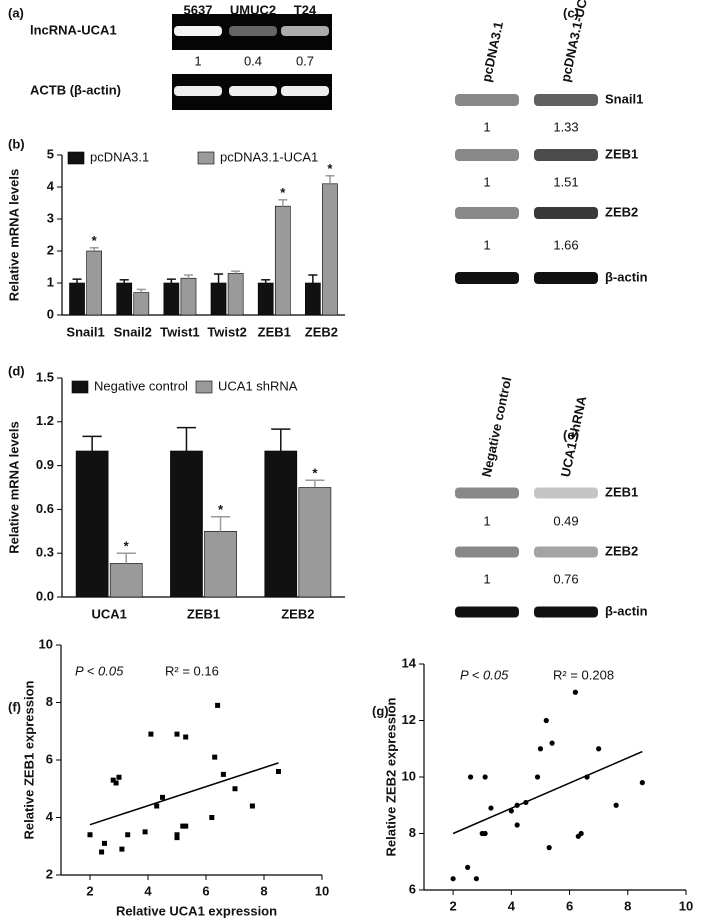 This screenshot has height=920, width=709. Describe the element at coordinates (409, 719) in the screenshot. I see `y-tick-label: 12` at that location.